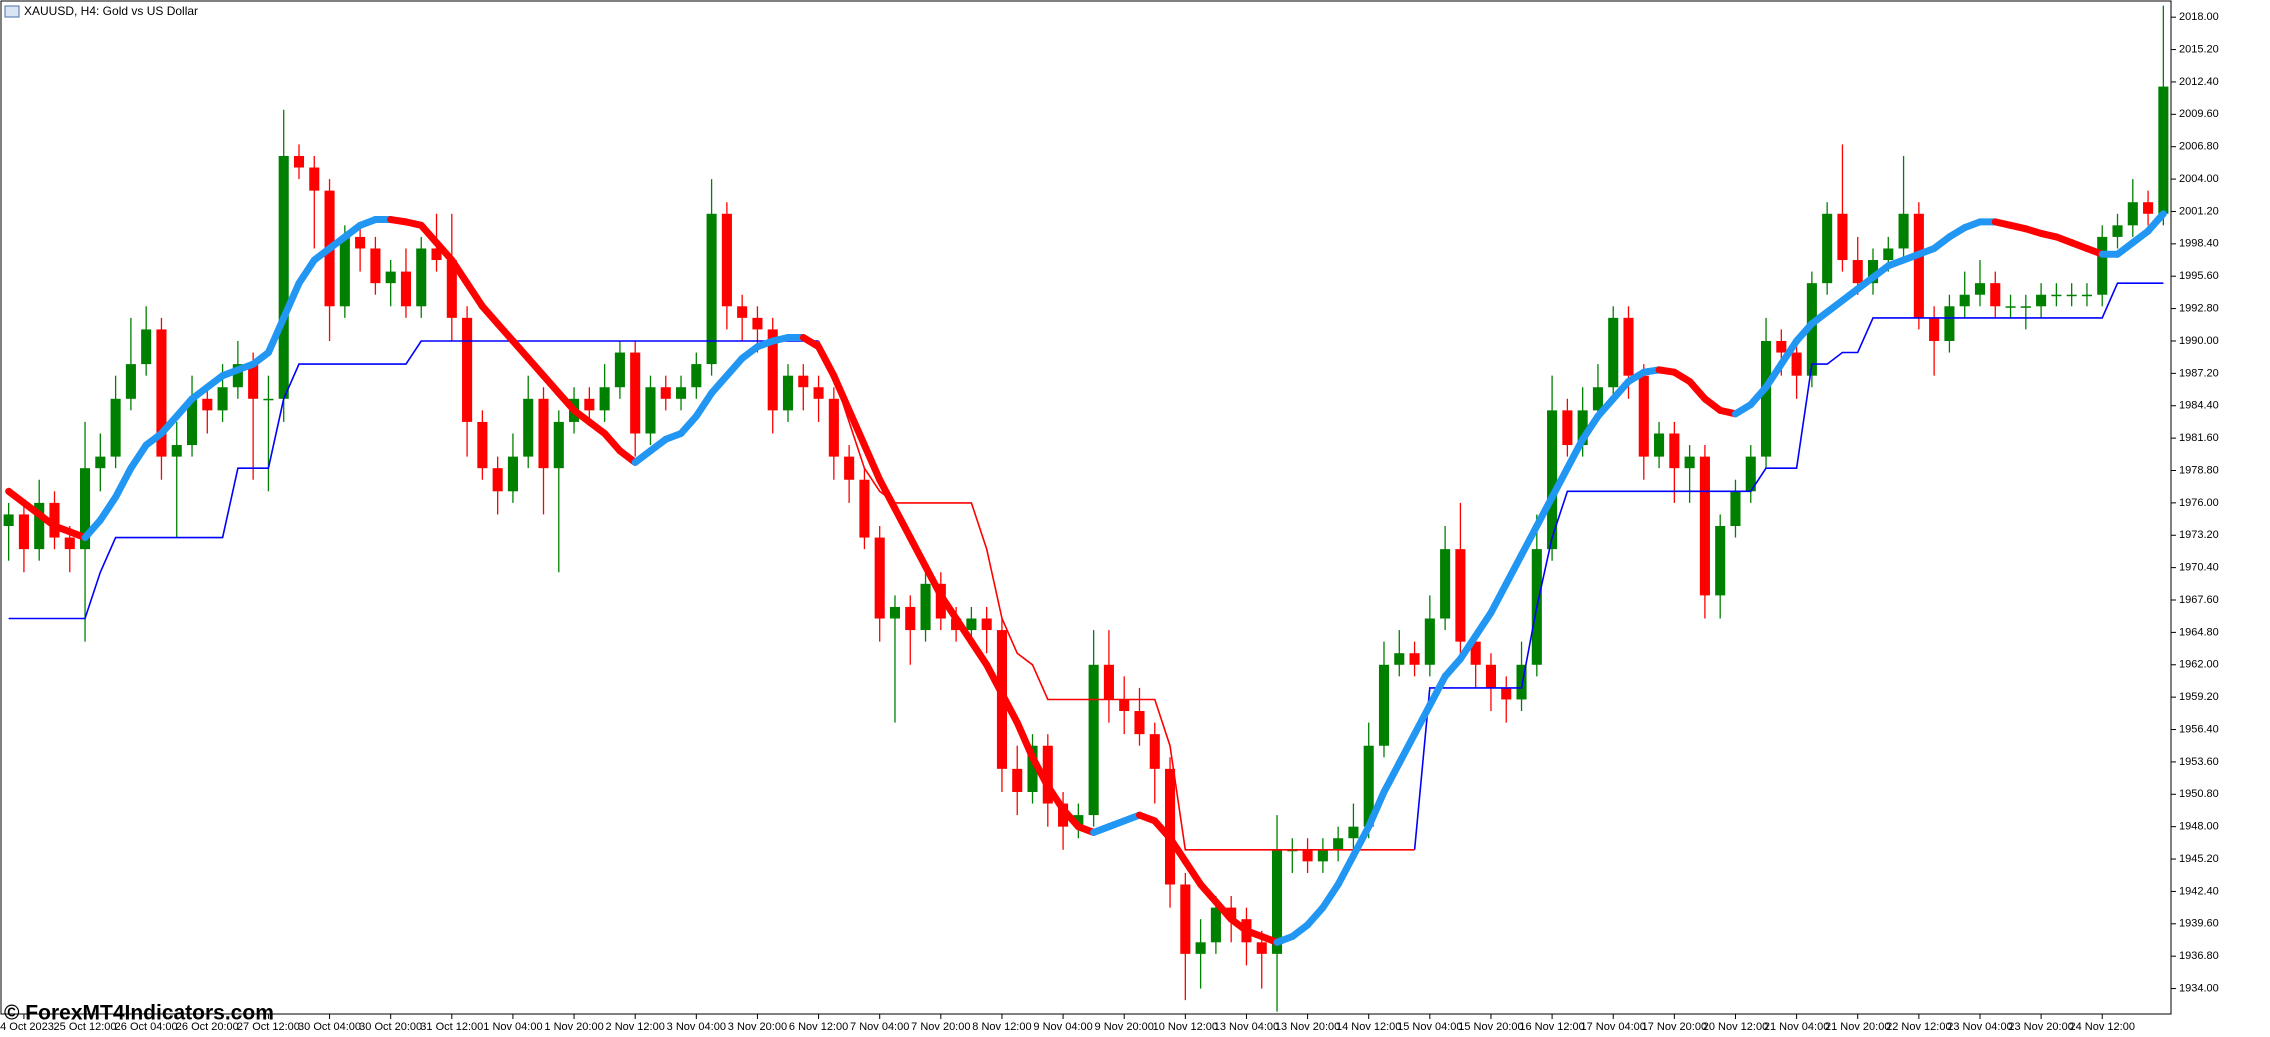 This screenshot has width=2270, height=1037. I want to click on symbol-icon, so click(12, 11).